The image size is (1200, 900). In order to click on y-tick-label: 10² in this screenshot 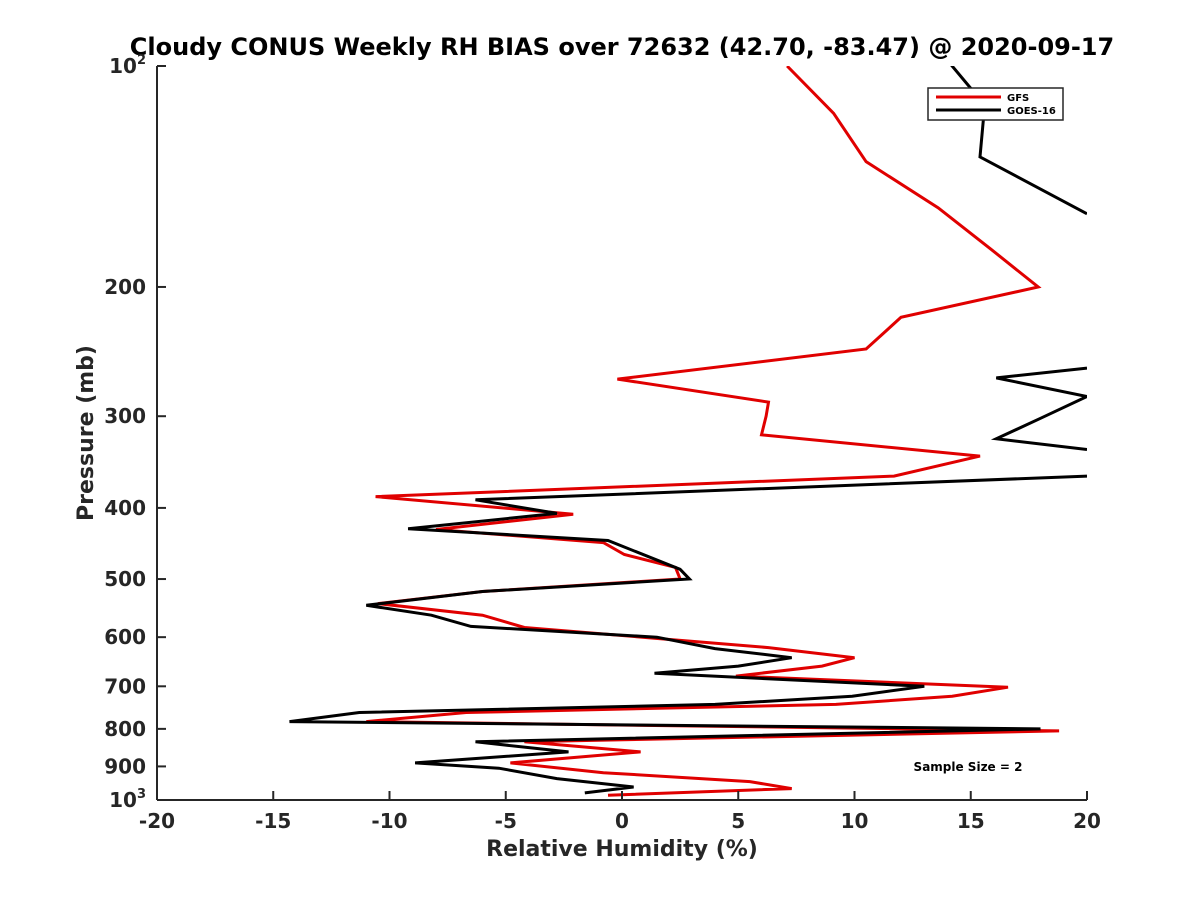, I will do `click(127, 65)`.